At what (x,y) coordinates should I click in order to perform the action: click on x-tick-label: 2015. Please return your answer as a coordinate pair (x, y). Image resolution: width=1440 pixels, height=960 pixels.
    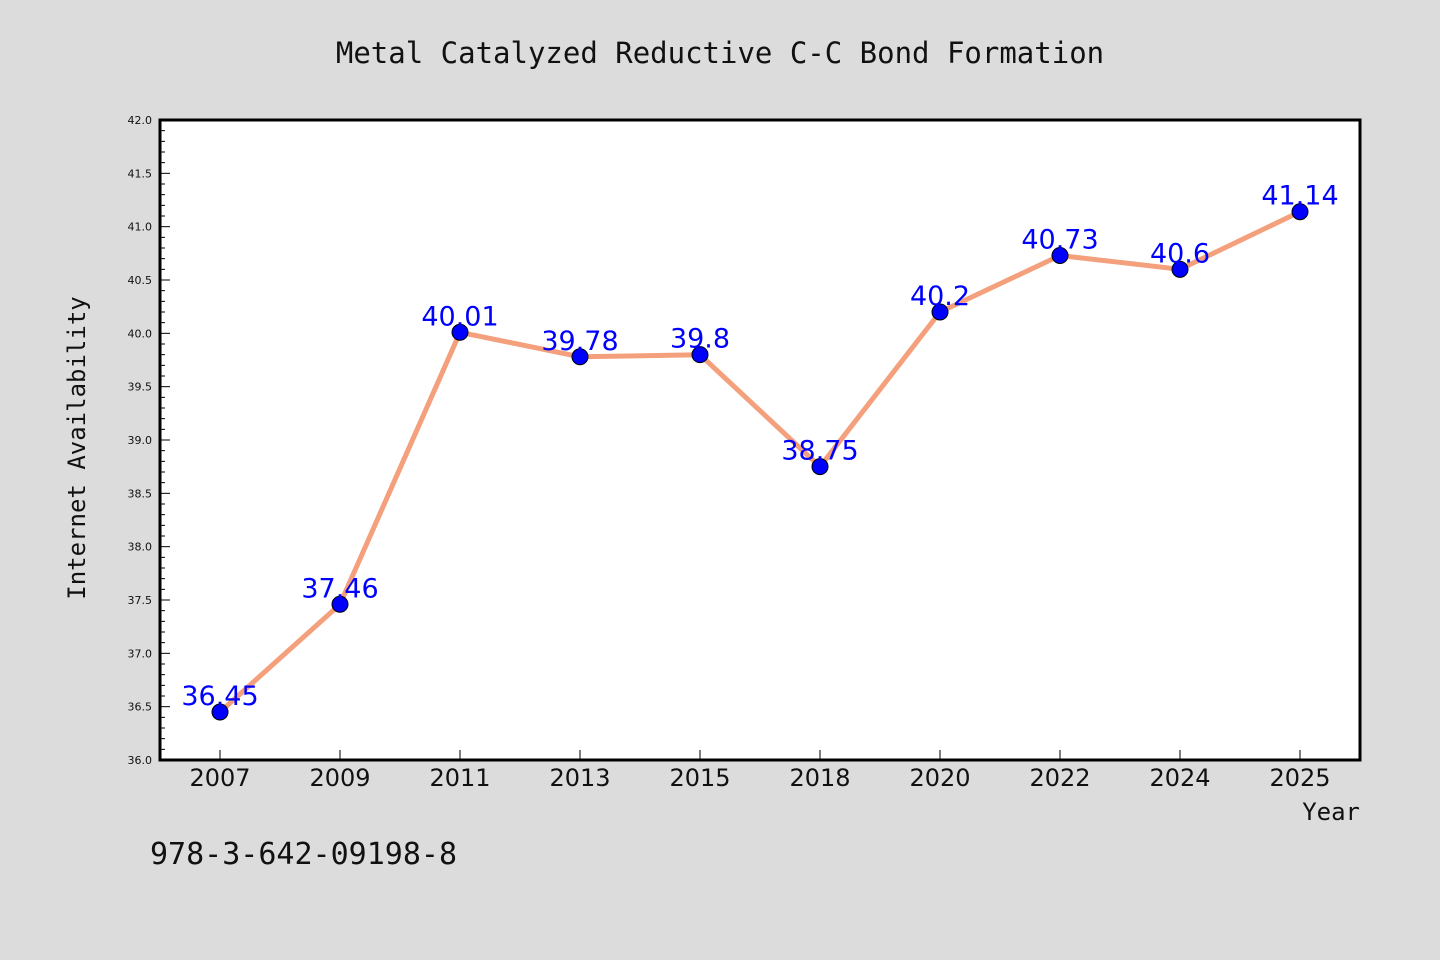
    Looking at the image, I should click on (699, 778).